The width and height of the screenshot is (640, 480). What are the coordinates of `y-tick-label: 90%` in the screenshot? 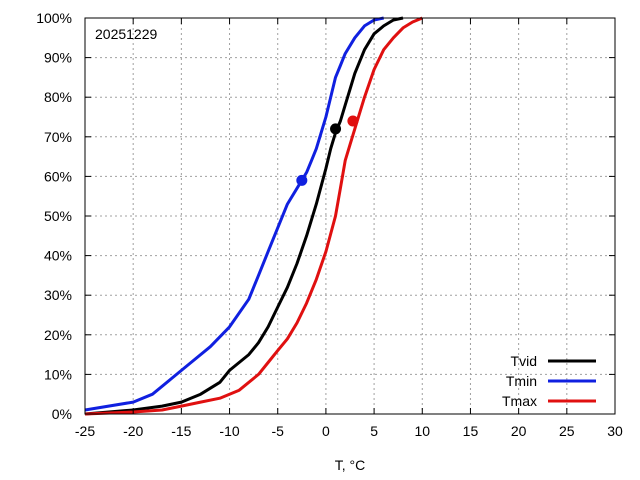 It's located at (58, 58).